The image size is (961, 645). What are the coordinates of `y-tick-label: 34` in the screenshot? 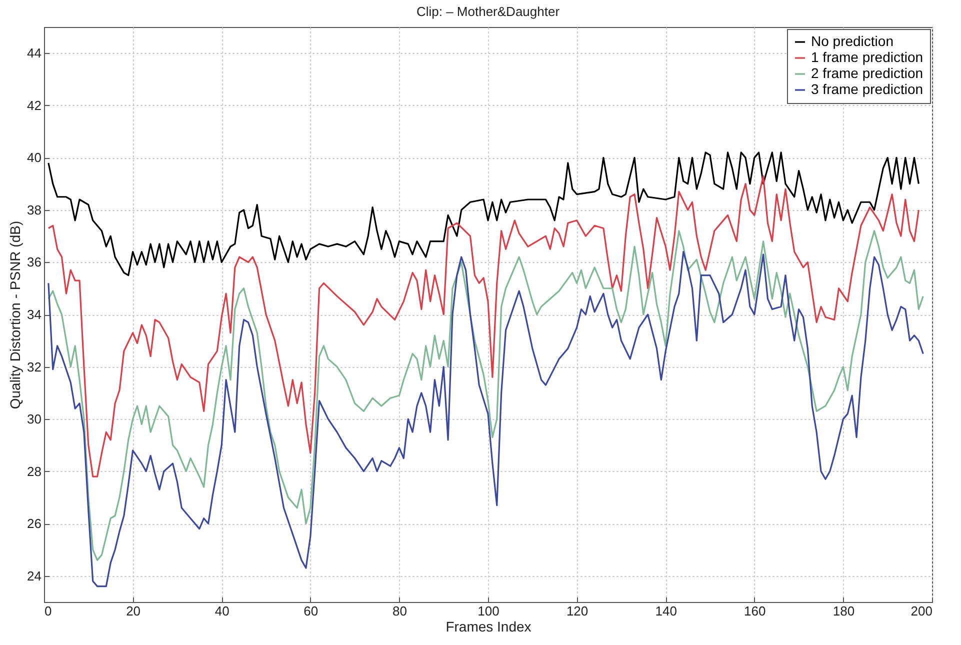 It's located at (34, 314).